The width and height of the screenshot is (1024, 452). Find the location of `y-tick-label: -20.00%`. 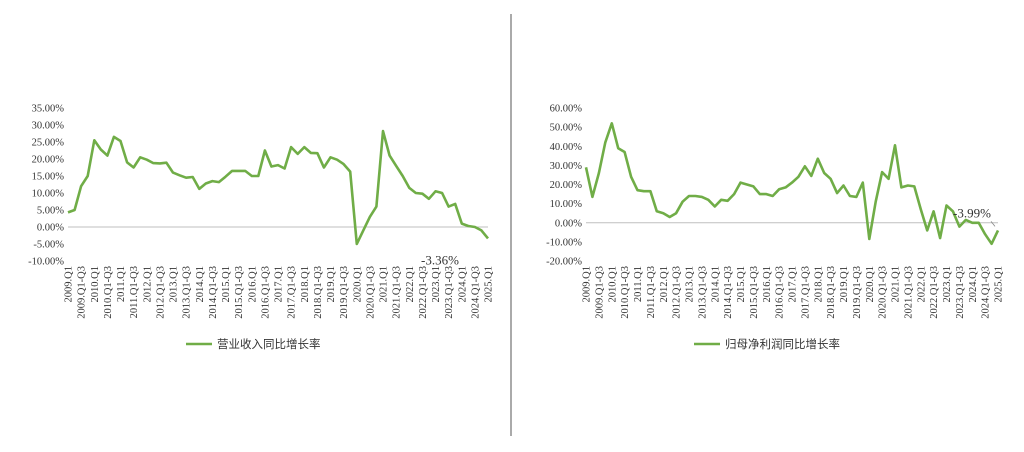

y-tick-label: -20.00% is located at coordinates (564, 262).